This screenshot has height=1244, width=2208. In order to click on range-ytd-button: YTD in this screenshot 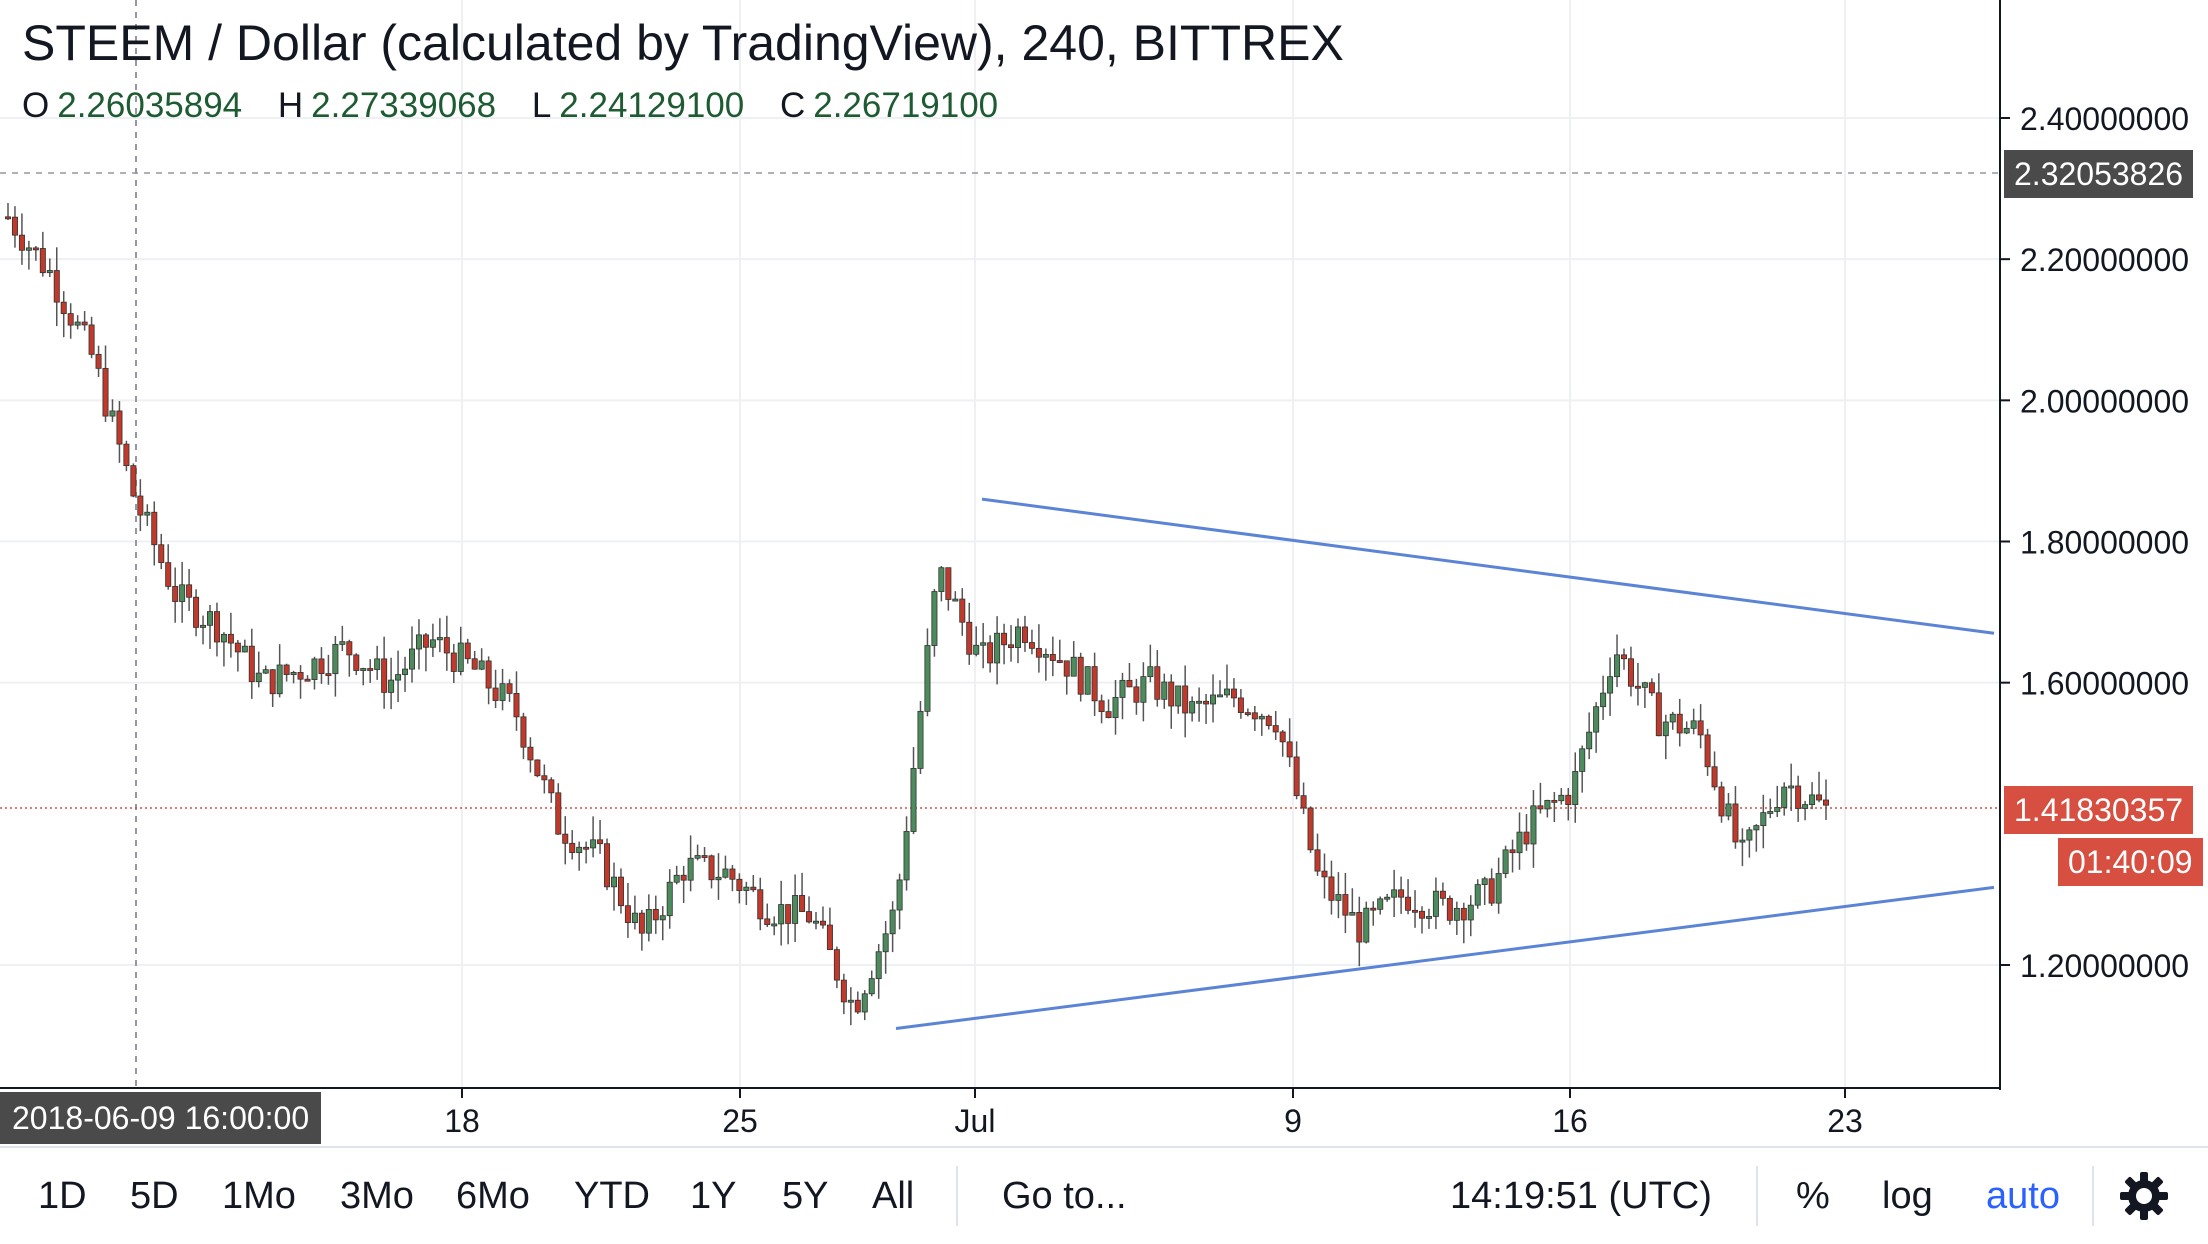, I will do `click(612, 1196)`.